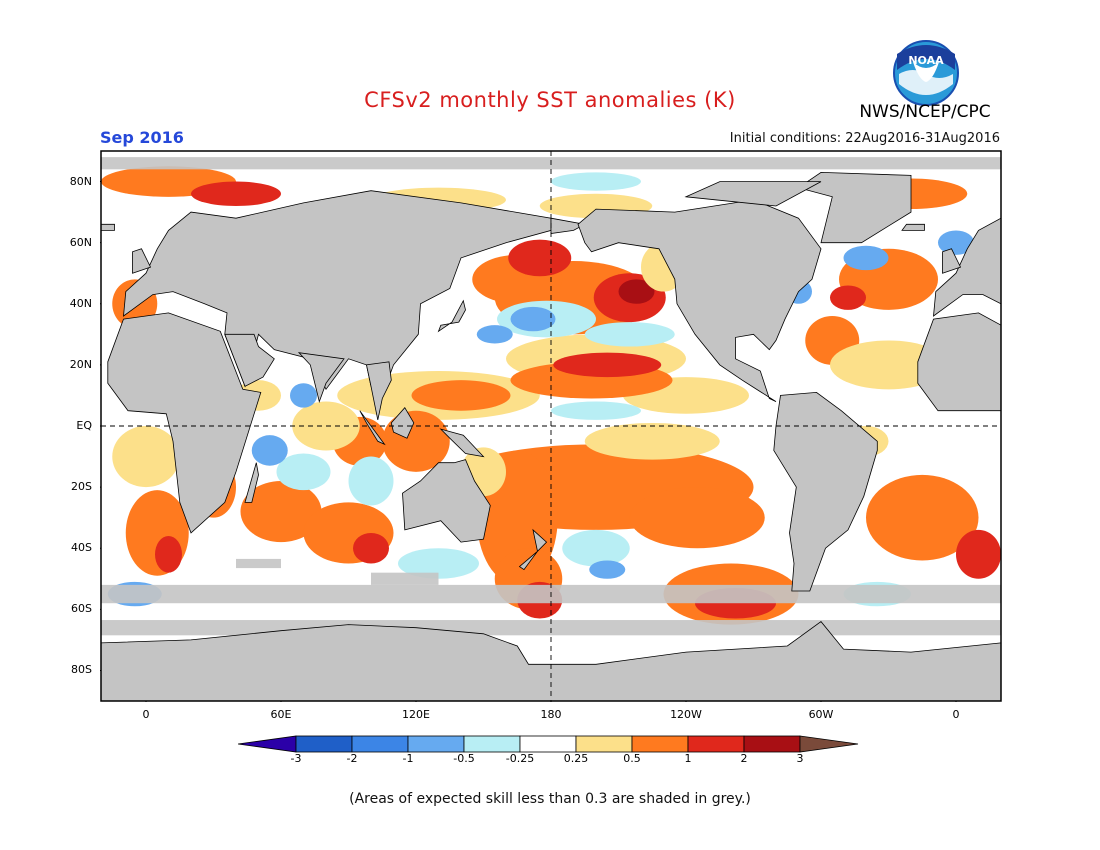 This screenshot has height=850, width=1100. Describe the element at coordinates (296, 758) in the screenshot. I see `colorbar-label: -3` at that location.